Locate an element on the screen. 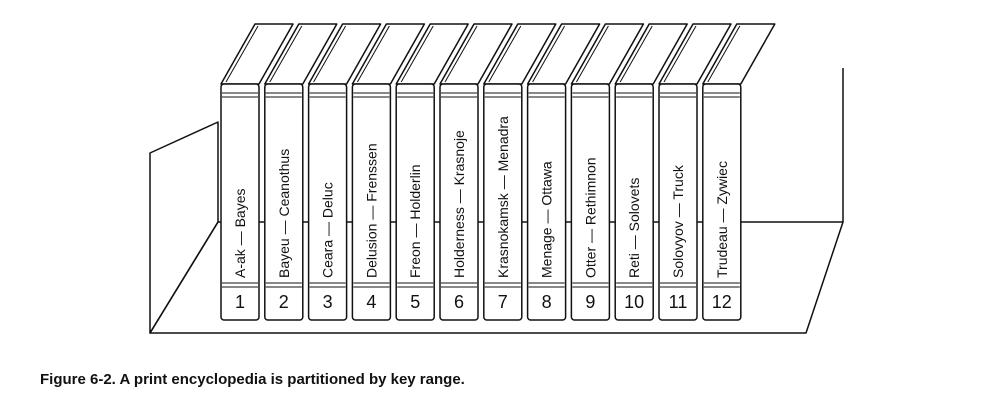 The width and height of the screenshot is (982, 412). volume-number: 1 is located at coordinates (240, 302).